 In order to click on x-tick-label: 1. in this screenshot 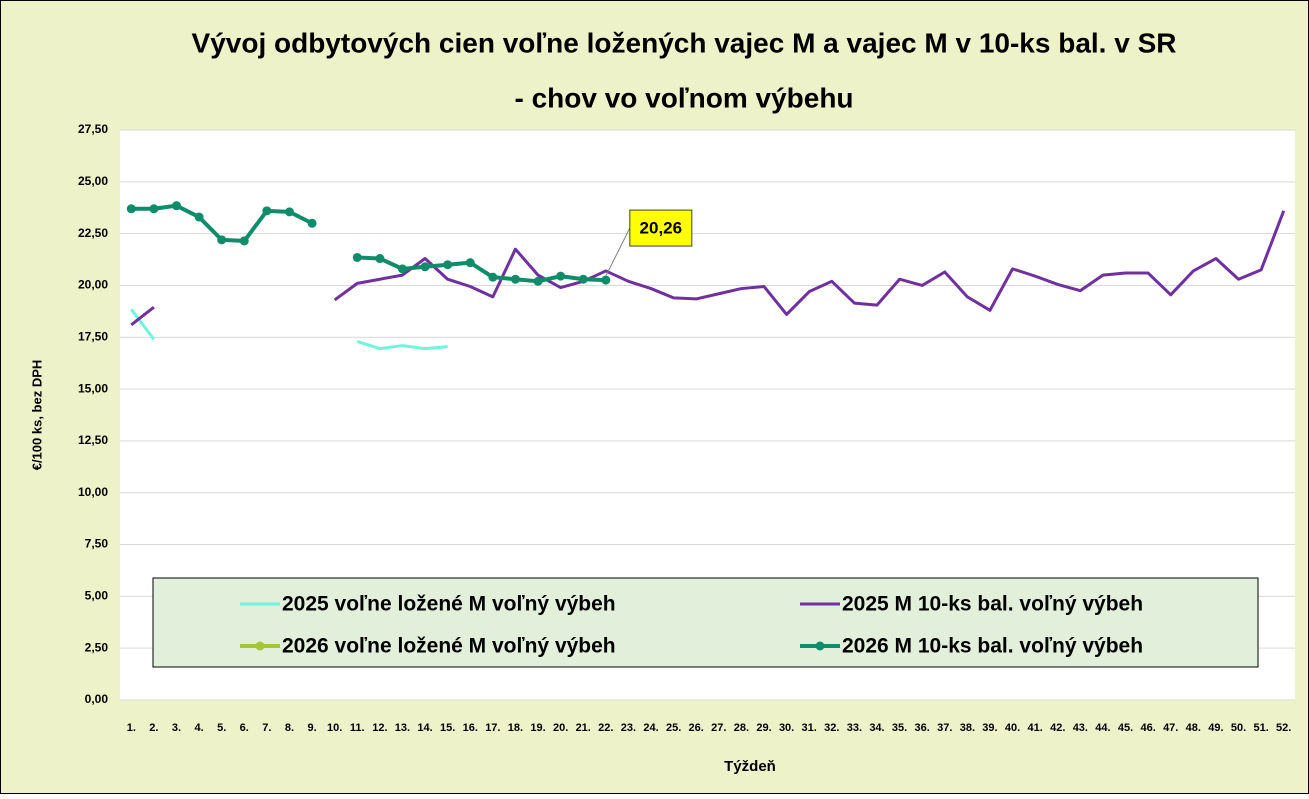, I will do `click(131, 728)`.